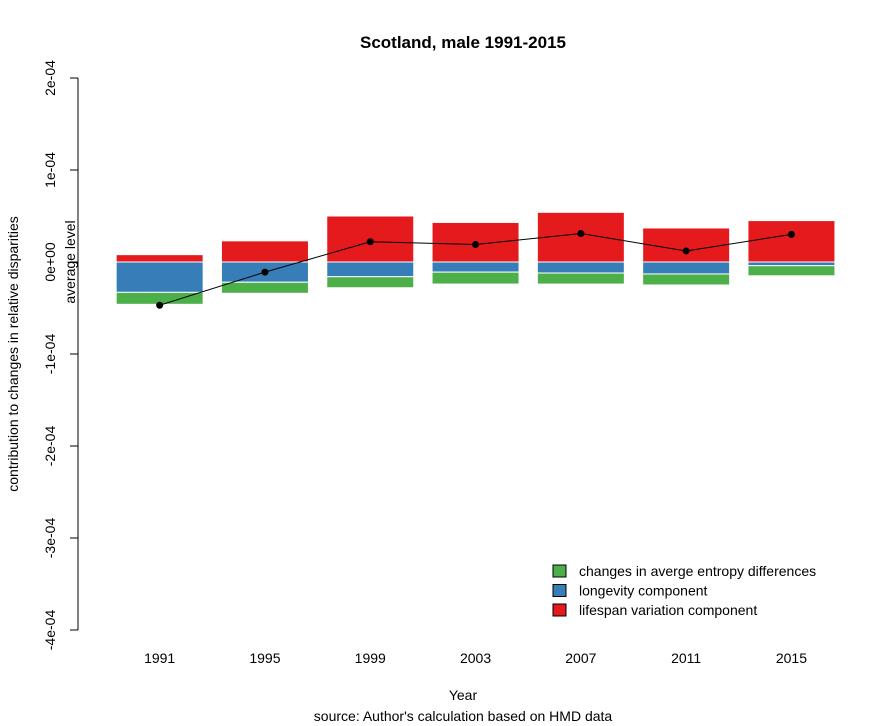  What do you see at coordinates (50, 446) in the screenshot?
I see `y-tick-label: -2e-04` at bounding box center [50, 446].